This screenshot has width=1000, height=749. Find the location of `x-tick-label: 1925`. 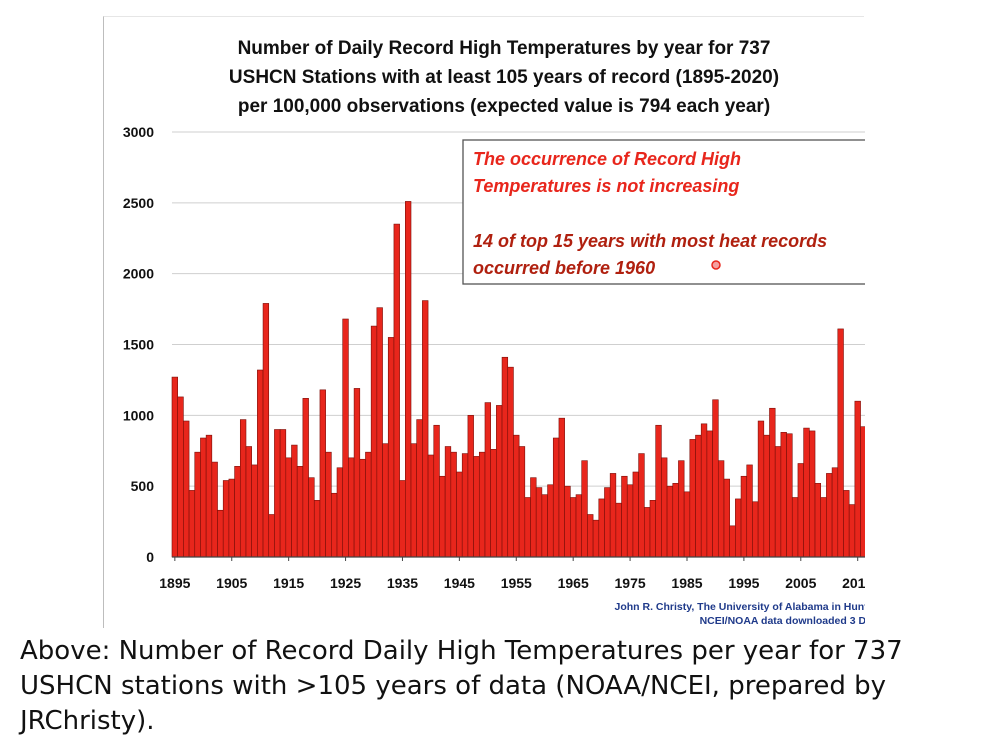

x-tick-label: 1925 is located at coordinates (345, 583).